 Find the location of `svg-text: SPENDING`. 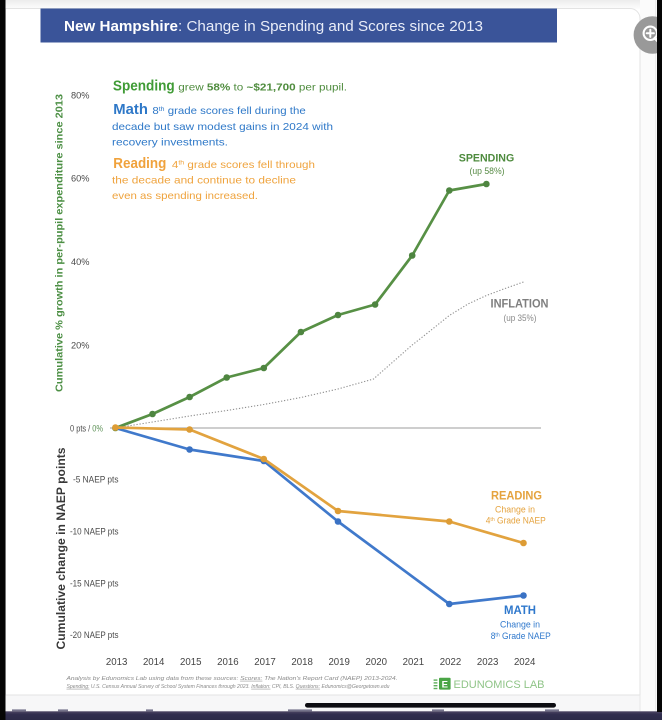

svg-text: SPENDING is located at coordinates (487, 159).